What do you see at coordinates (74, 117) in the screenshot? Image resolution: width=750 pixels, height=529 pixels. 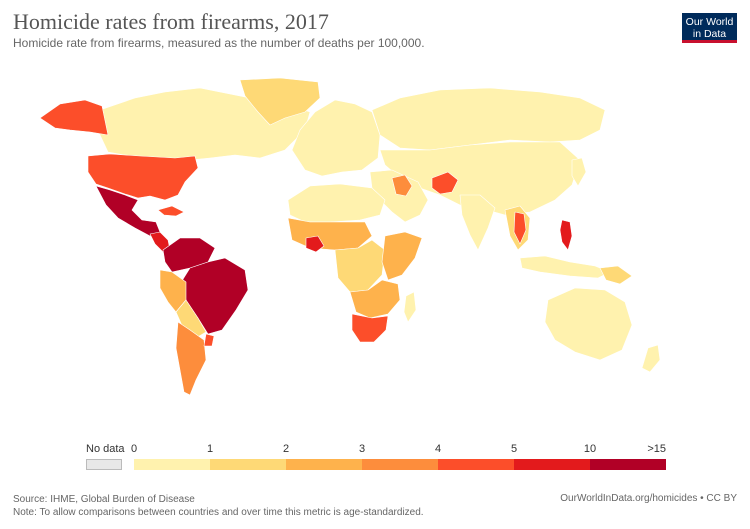 I see `region-alaska` at bounding box center [74, 117].